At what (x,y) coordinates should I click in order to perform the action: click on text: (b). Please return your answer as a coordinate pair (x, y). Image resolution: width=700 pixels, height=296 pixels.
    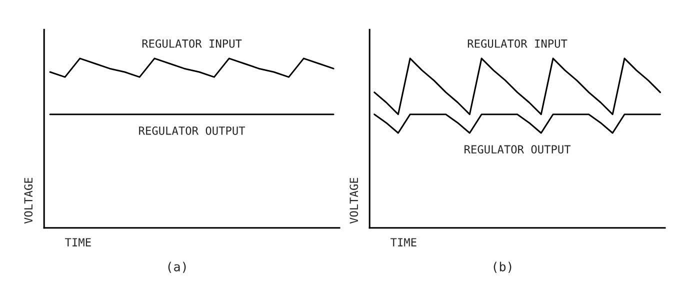
    Looking at the image, I should click on (503, 267).